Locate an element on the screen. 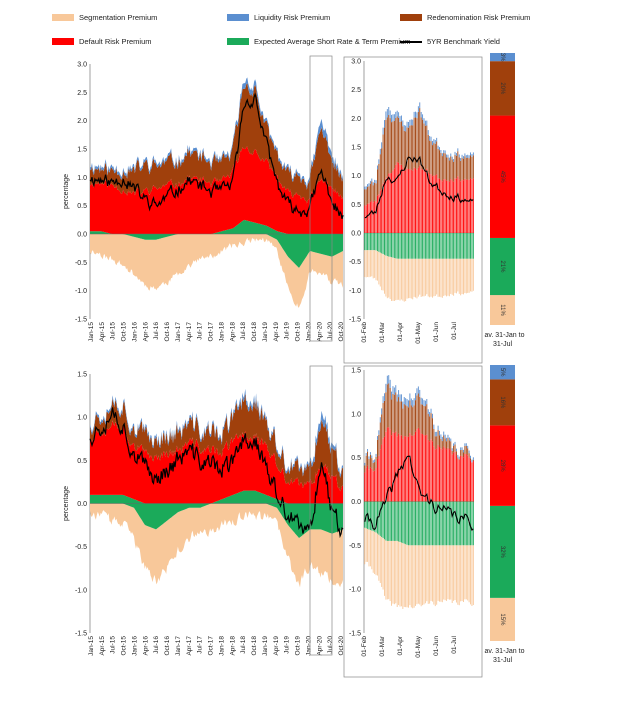 This screenshot has width=624, height=706. bottom-long-x-tick-label: Jul-18 is located at coordinates (243, 645).